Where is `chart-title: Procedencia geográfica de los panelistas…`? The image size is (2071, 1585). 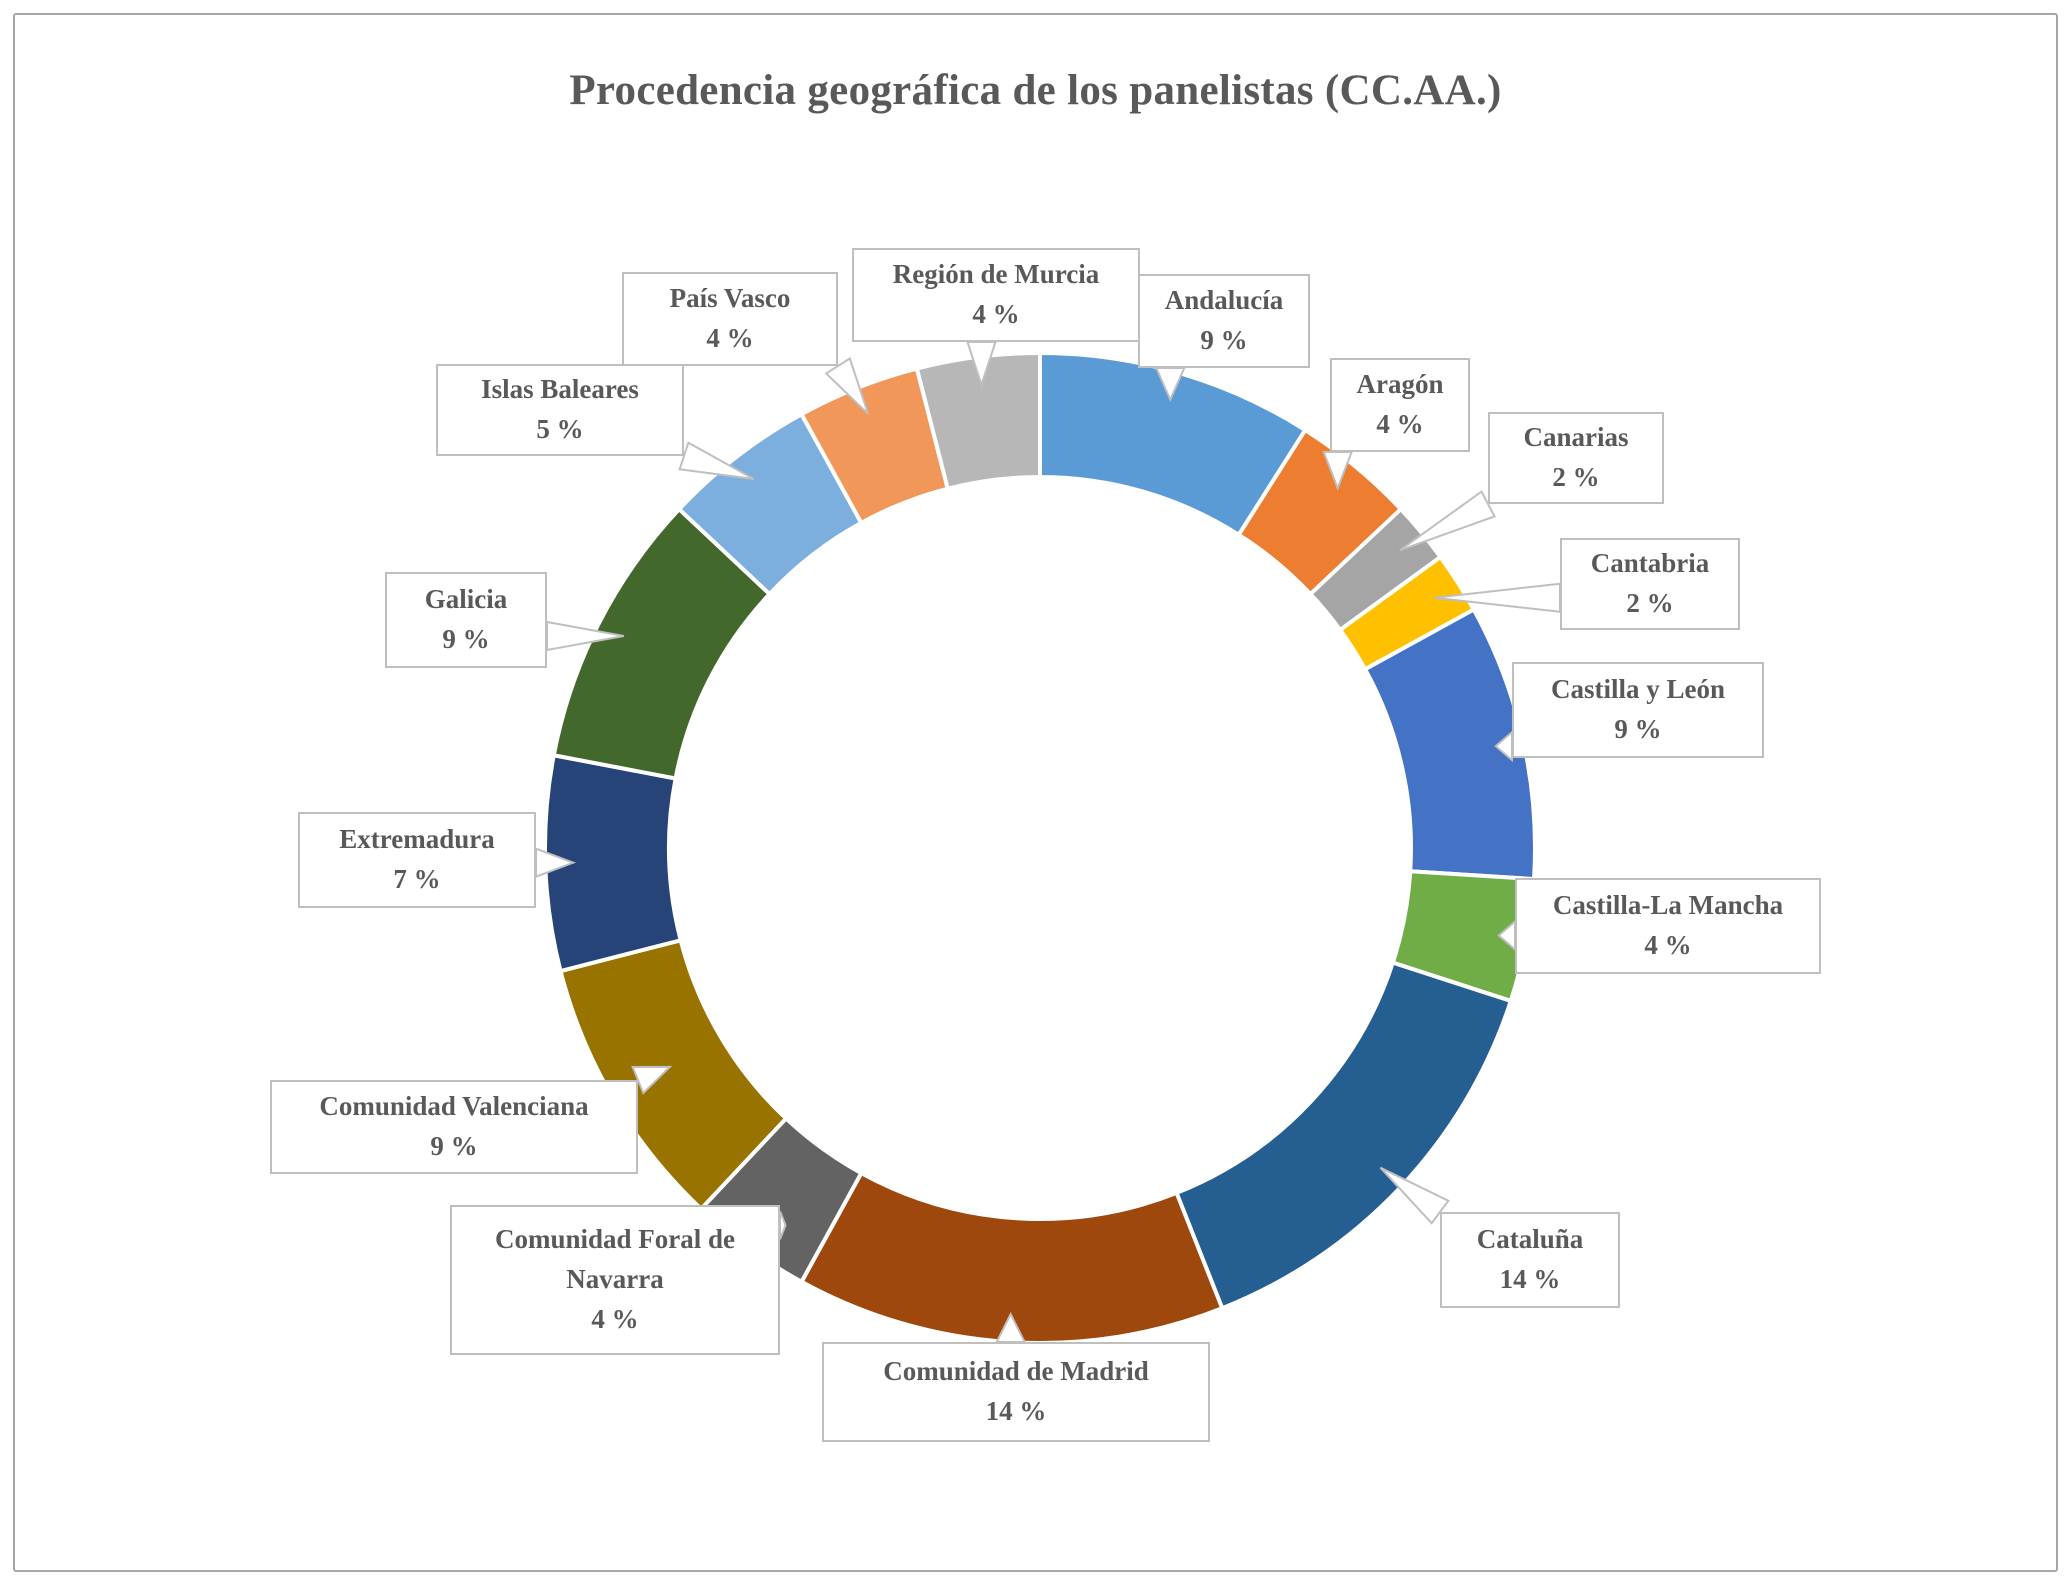
chart-title: Procedencia geográfica de los panelistas… is located at coordinates (1035, 90).